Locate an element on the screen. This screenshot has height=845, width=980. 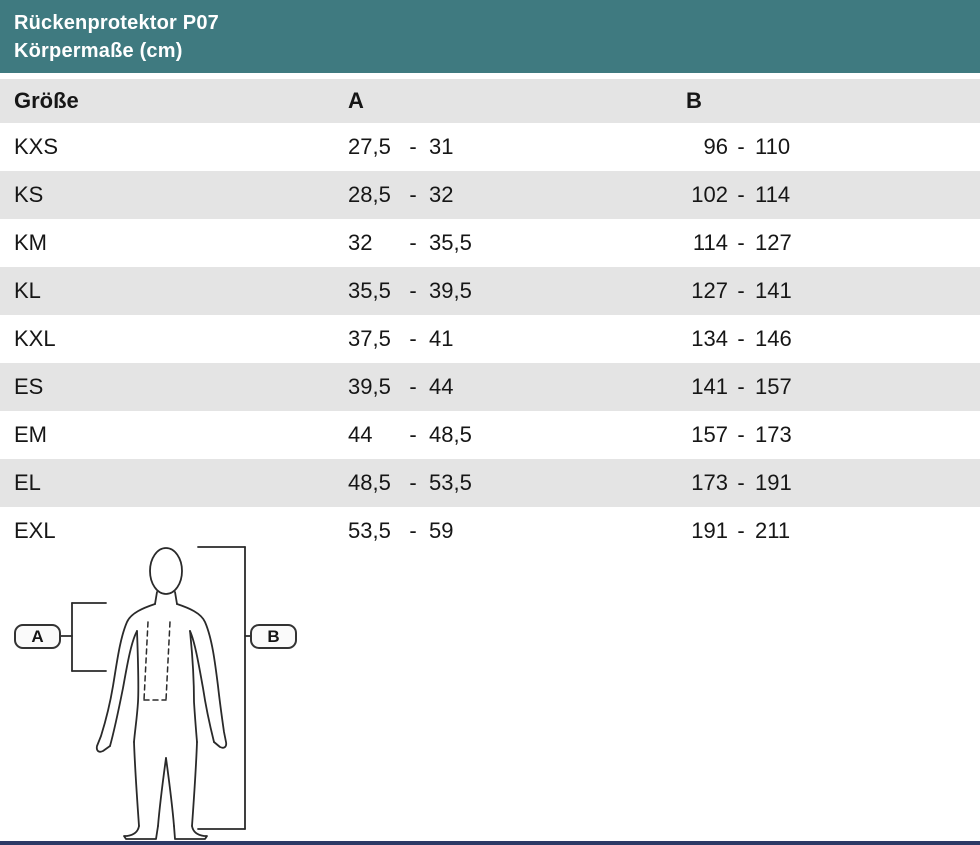
measure-label-b: B is located at coordinates (273, 636).